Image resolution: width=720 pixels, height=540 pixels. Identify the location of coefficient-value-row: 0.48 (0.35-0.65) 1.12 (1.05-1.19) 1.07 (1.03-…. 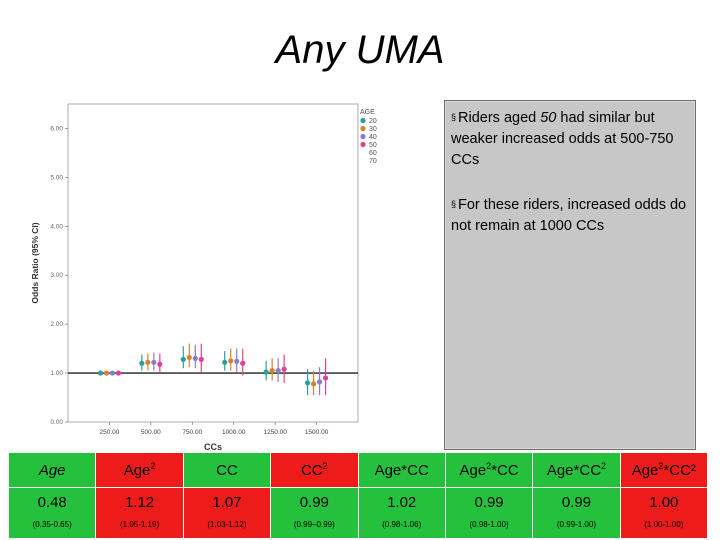
(358, 513).